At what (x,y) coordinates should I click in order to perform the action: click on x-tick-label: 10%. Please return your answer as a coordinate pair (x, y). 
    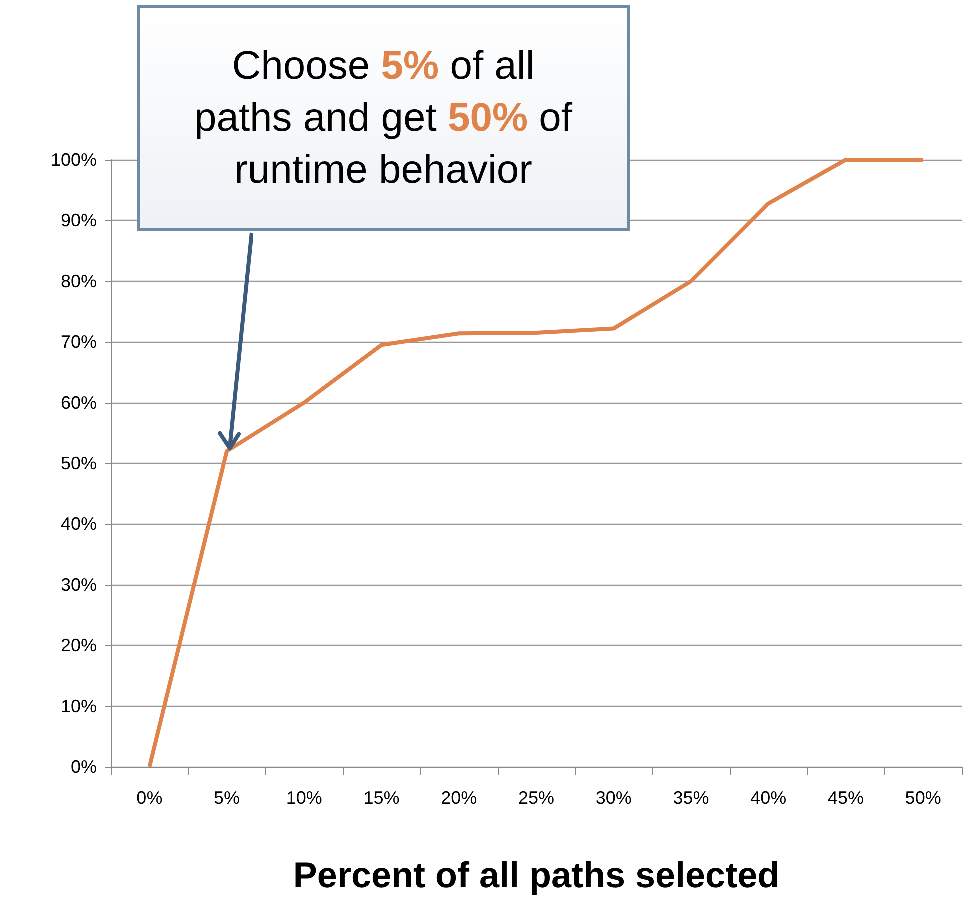
    Looking at the image, I should click on (304, 798).